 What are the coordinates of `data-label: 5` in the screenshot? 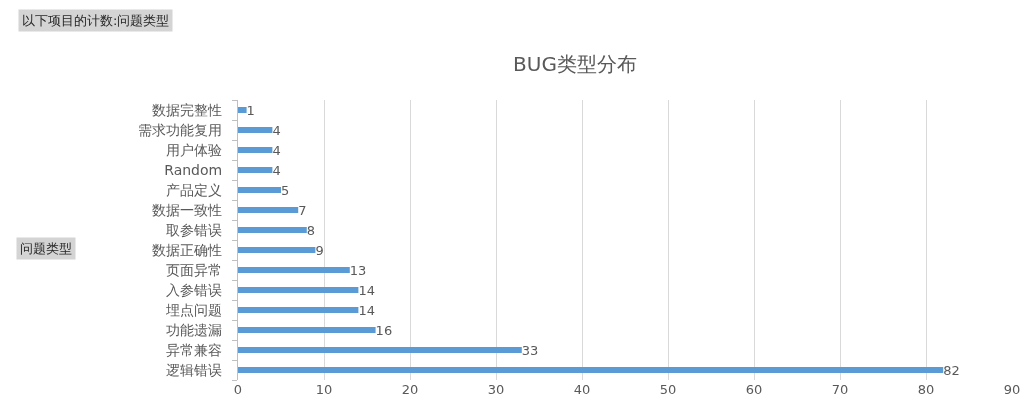 It's located at (285, 190).